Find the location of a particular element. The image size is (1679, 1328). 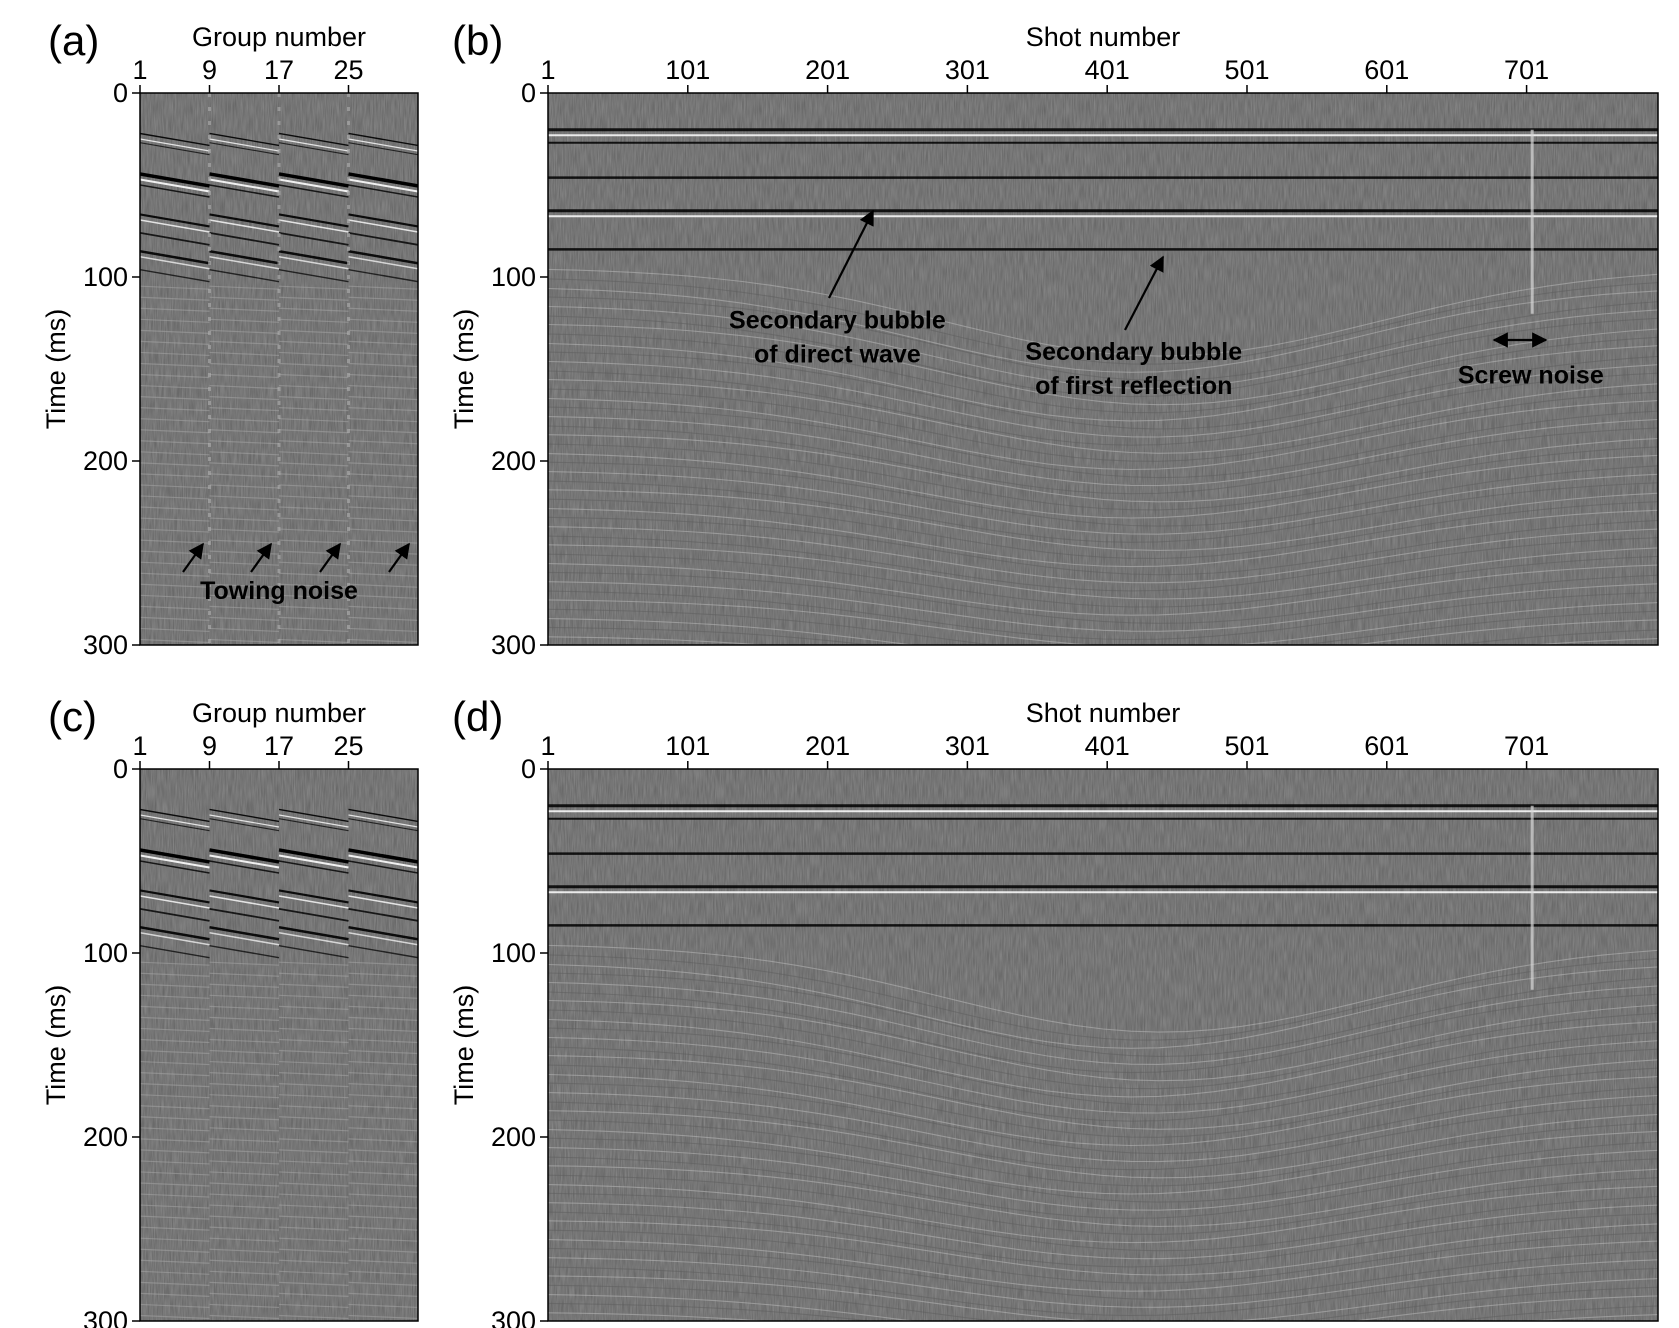

x-tick-label: 17 is located at coordinates (279, 746).